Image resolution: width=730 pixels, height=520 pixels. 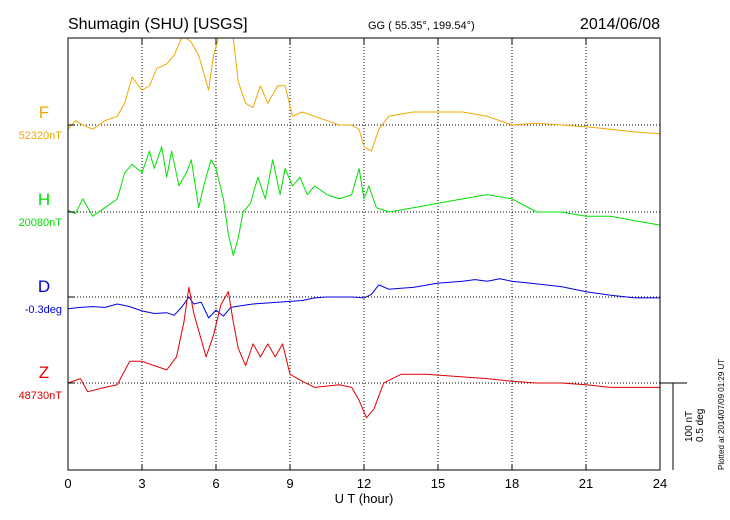 I want to click on coordinates-label: GG ( 55.35°, 199.54°), so click(x=421, y=26).